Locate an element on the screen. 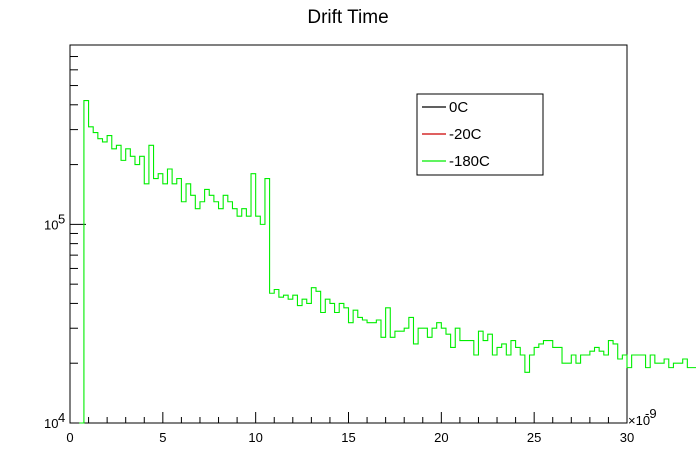 The image size is (696, 472). x-multiplier-exponent: -9 is located at coordinates (651, 413).